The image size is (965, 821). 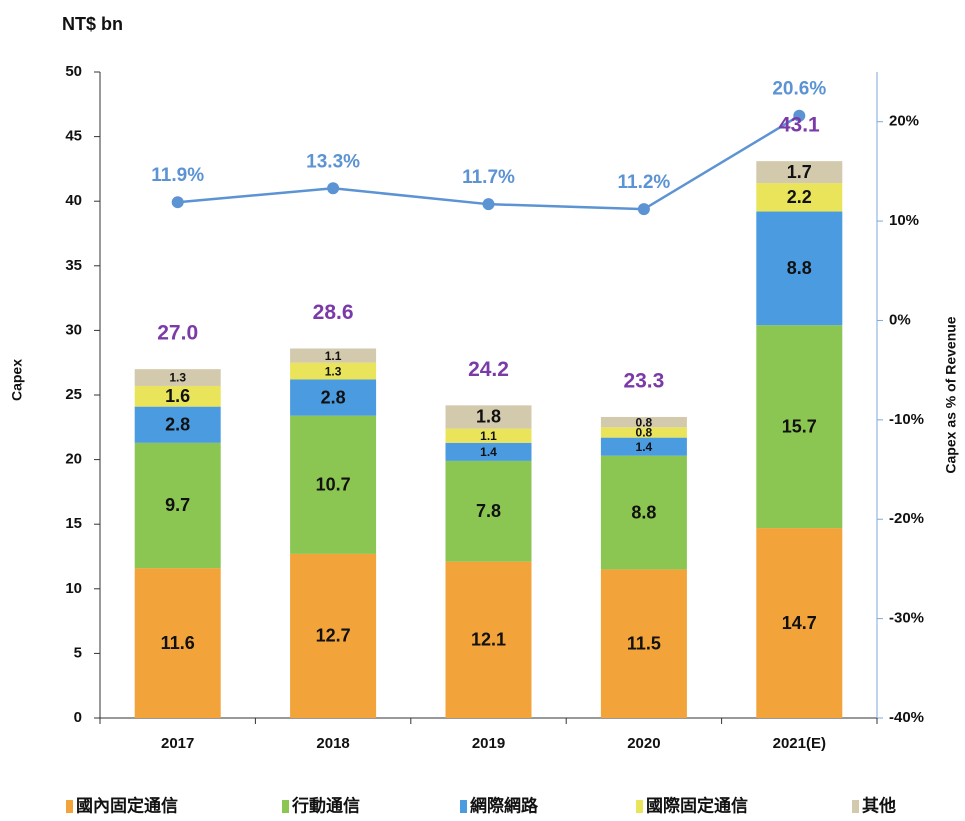 I want to click on y-tick-label: 5, so click(x=78, y=652).